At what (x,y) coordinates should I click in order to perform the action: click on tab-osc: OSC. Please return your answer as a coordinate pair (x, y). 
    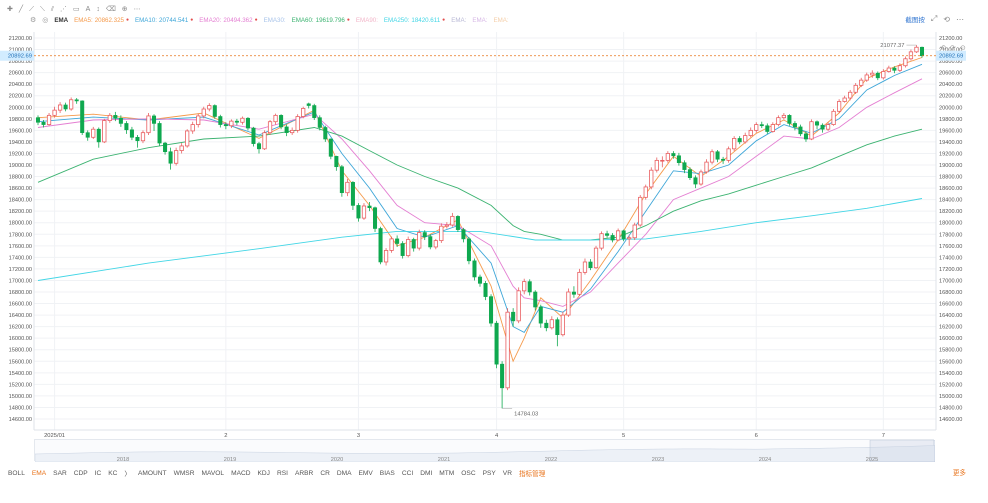
    Looking at the image, I should click on (468, 473).